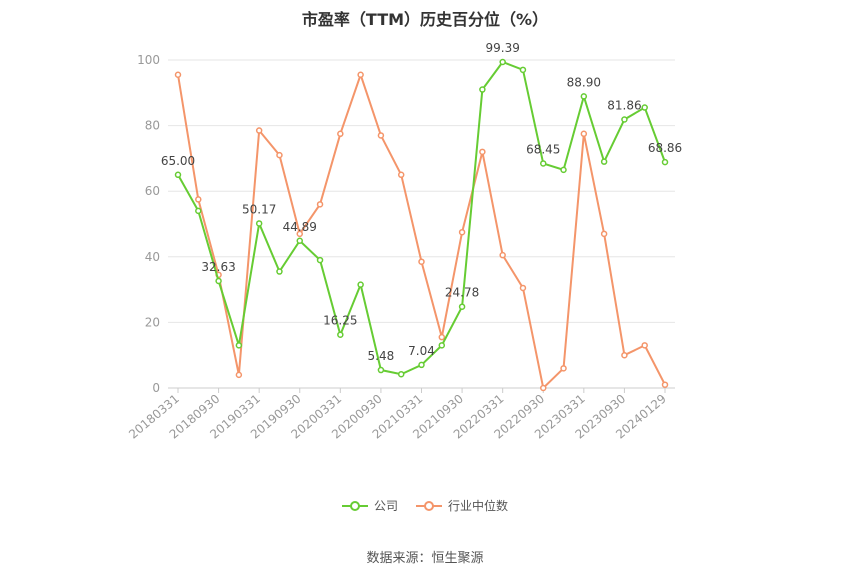  I want to click on legend: 公司 行业中位数, so click(425, 505).